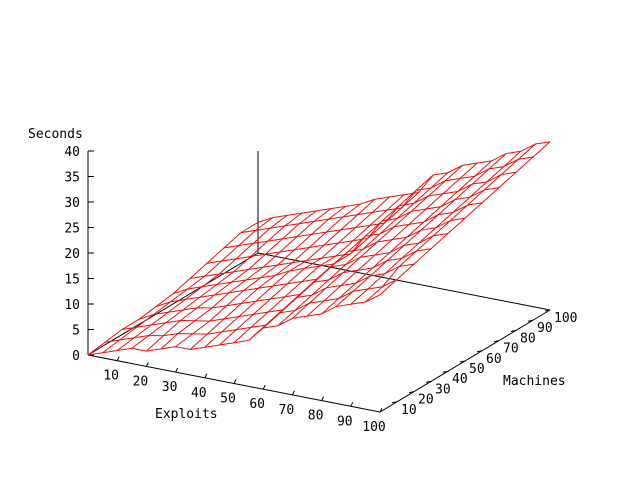 This screenshot has height=480, width=640. I want to click on z-tick-label: 15, so click(72, 280).